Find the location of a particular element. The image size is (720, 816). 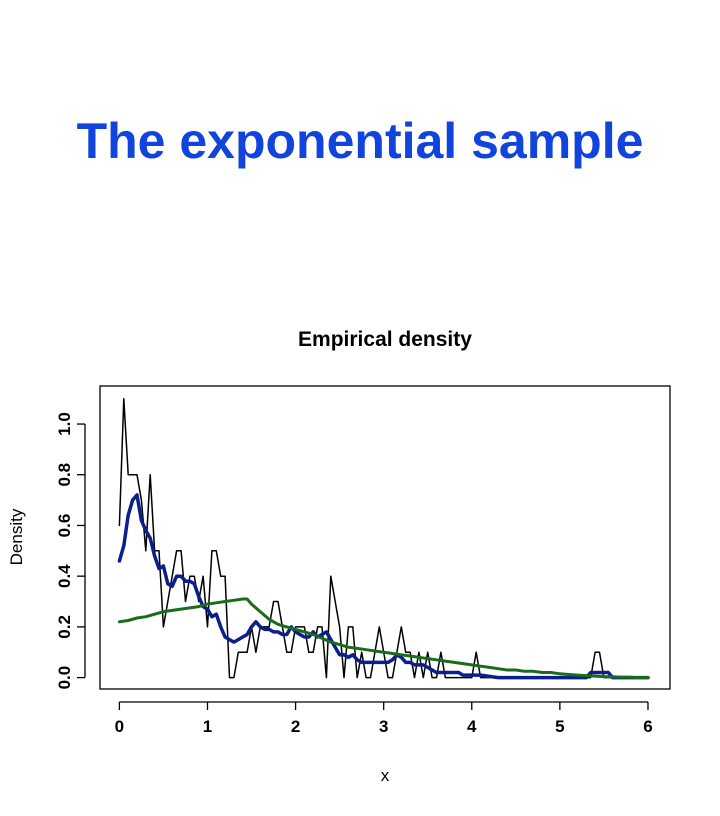

x-tick-label: 1 is located at coordinates (207, 726).